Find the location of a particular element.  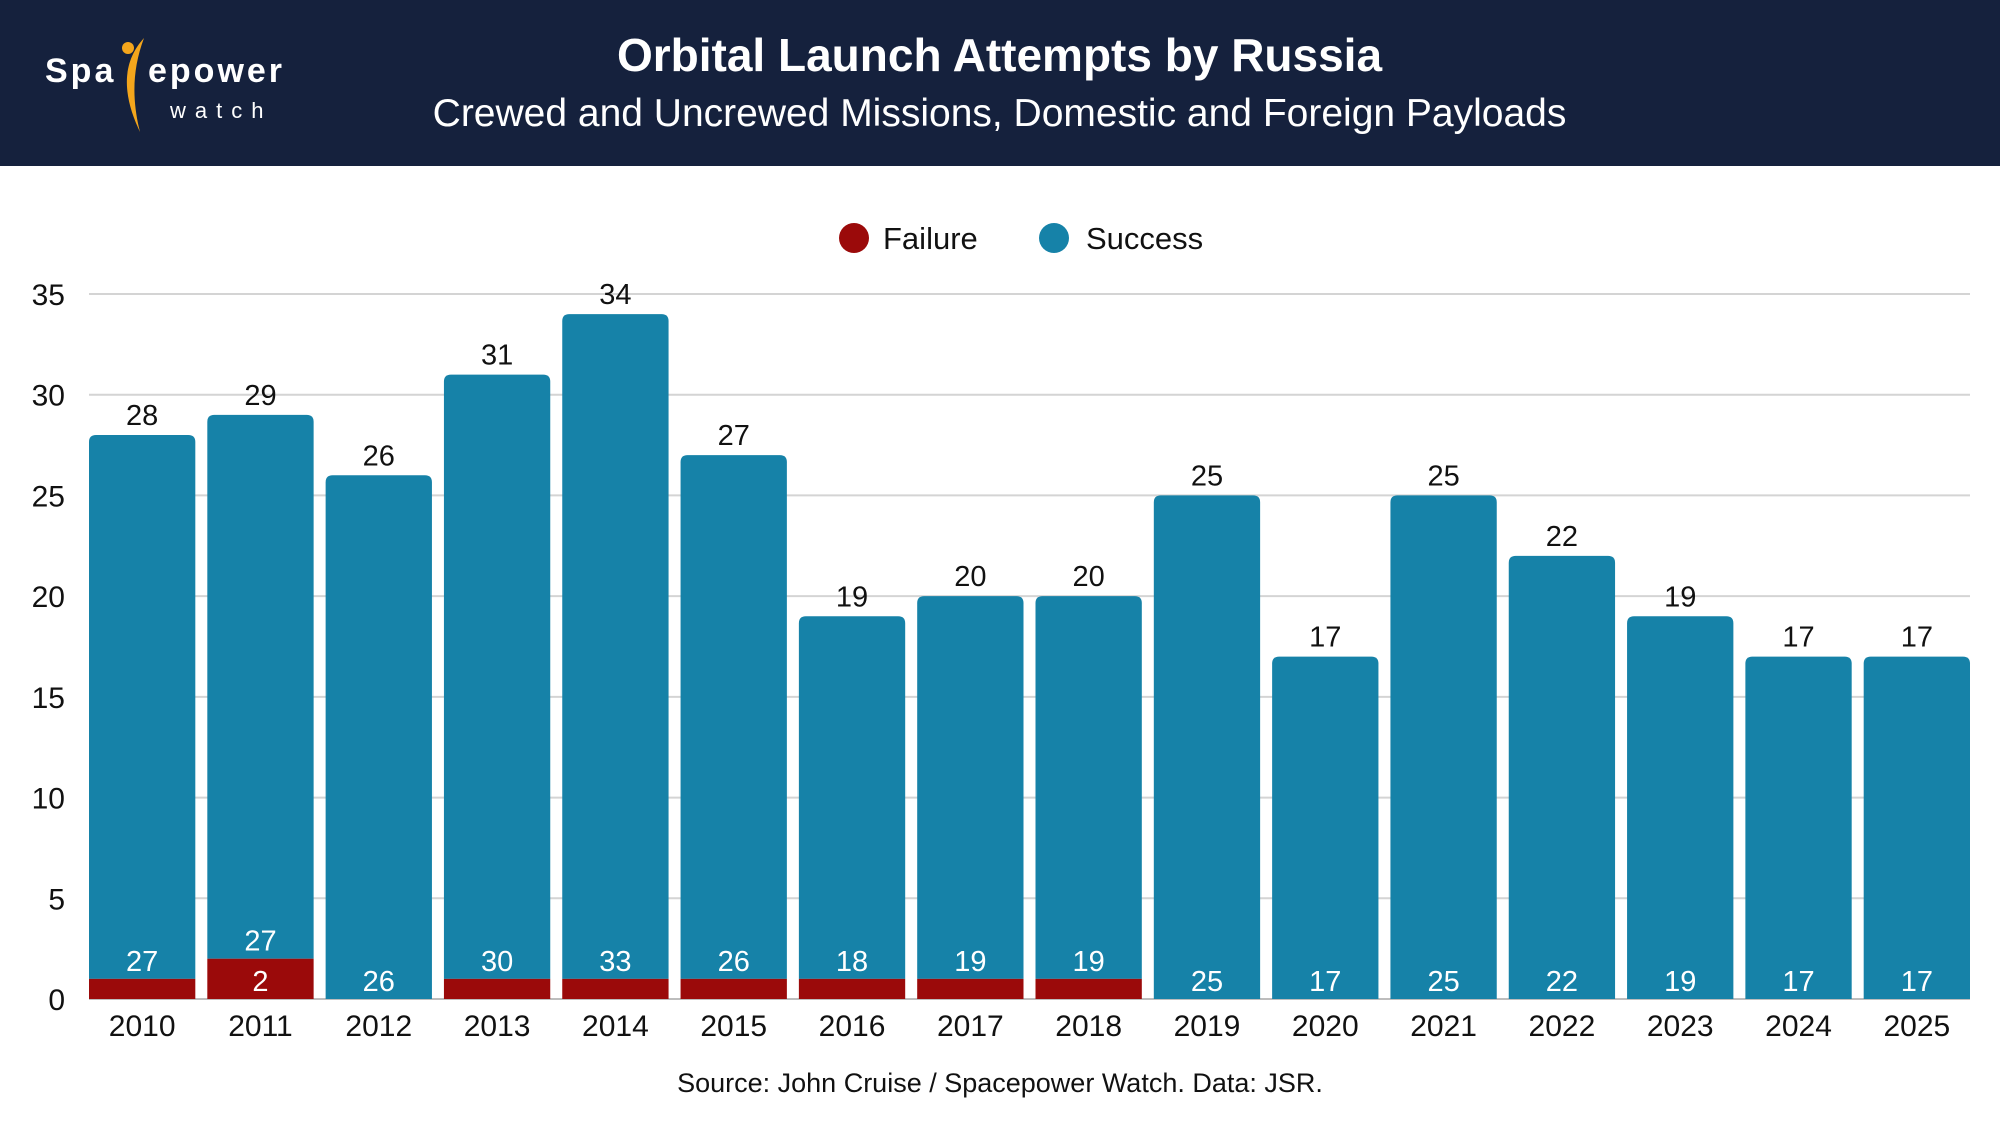

x-tick-label: 2016 is located at coordinates (852, 1026).